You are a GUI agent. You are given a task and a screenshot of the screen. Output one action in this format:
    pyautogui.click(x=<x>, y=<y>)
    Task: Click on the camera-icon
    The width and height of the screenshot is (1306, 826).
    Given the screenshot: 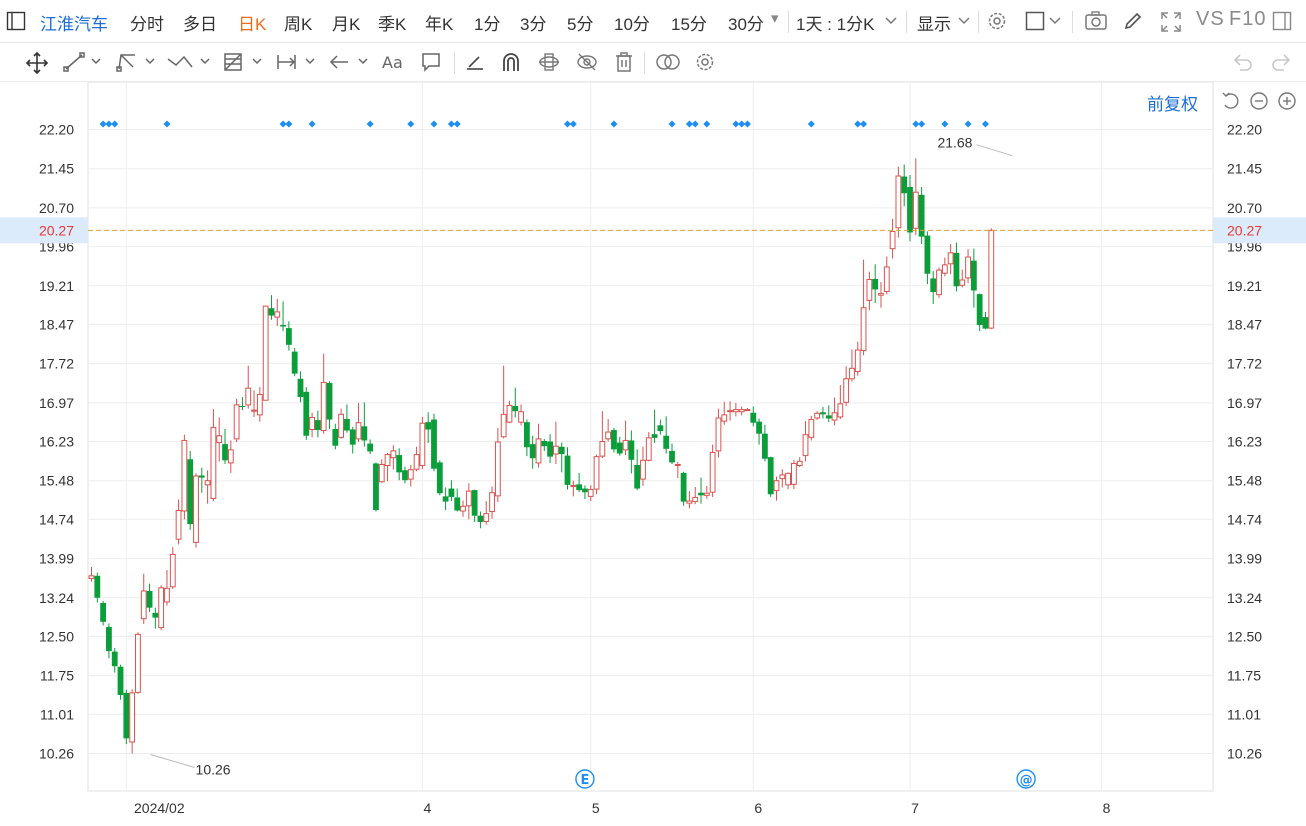 What is the action you would take?
    pyautogui.click(x=1096, y=21)
    